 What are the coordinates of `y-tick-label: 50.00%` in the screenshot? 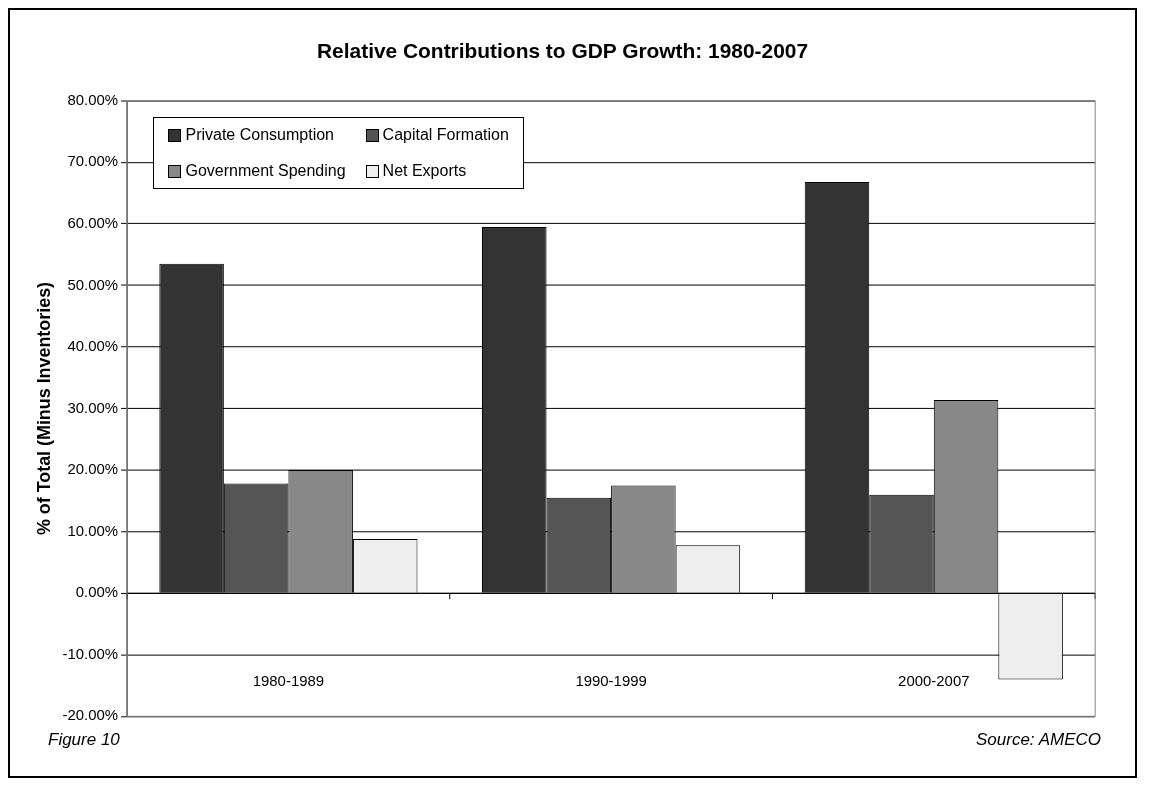 It's located at (93, 284).